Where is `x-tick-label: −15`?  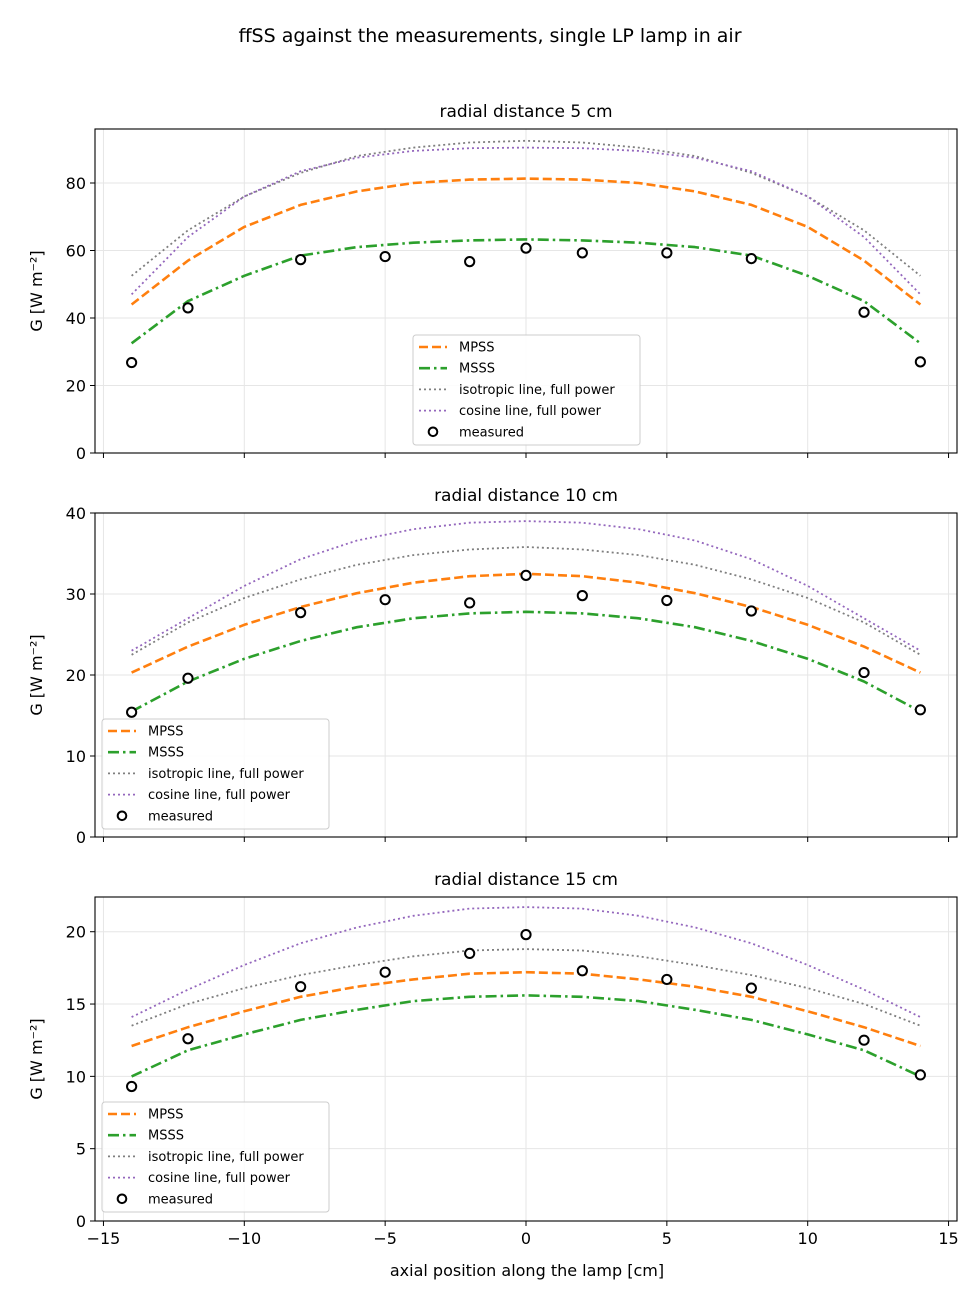
x-tick-label: −15 is located at coordinates (104, 1238).